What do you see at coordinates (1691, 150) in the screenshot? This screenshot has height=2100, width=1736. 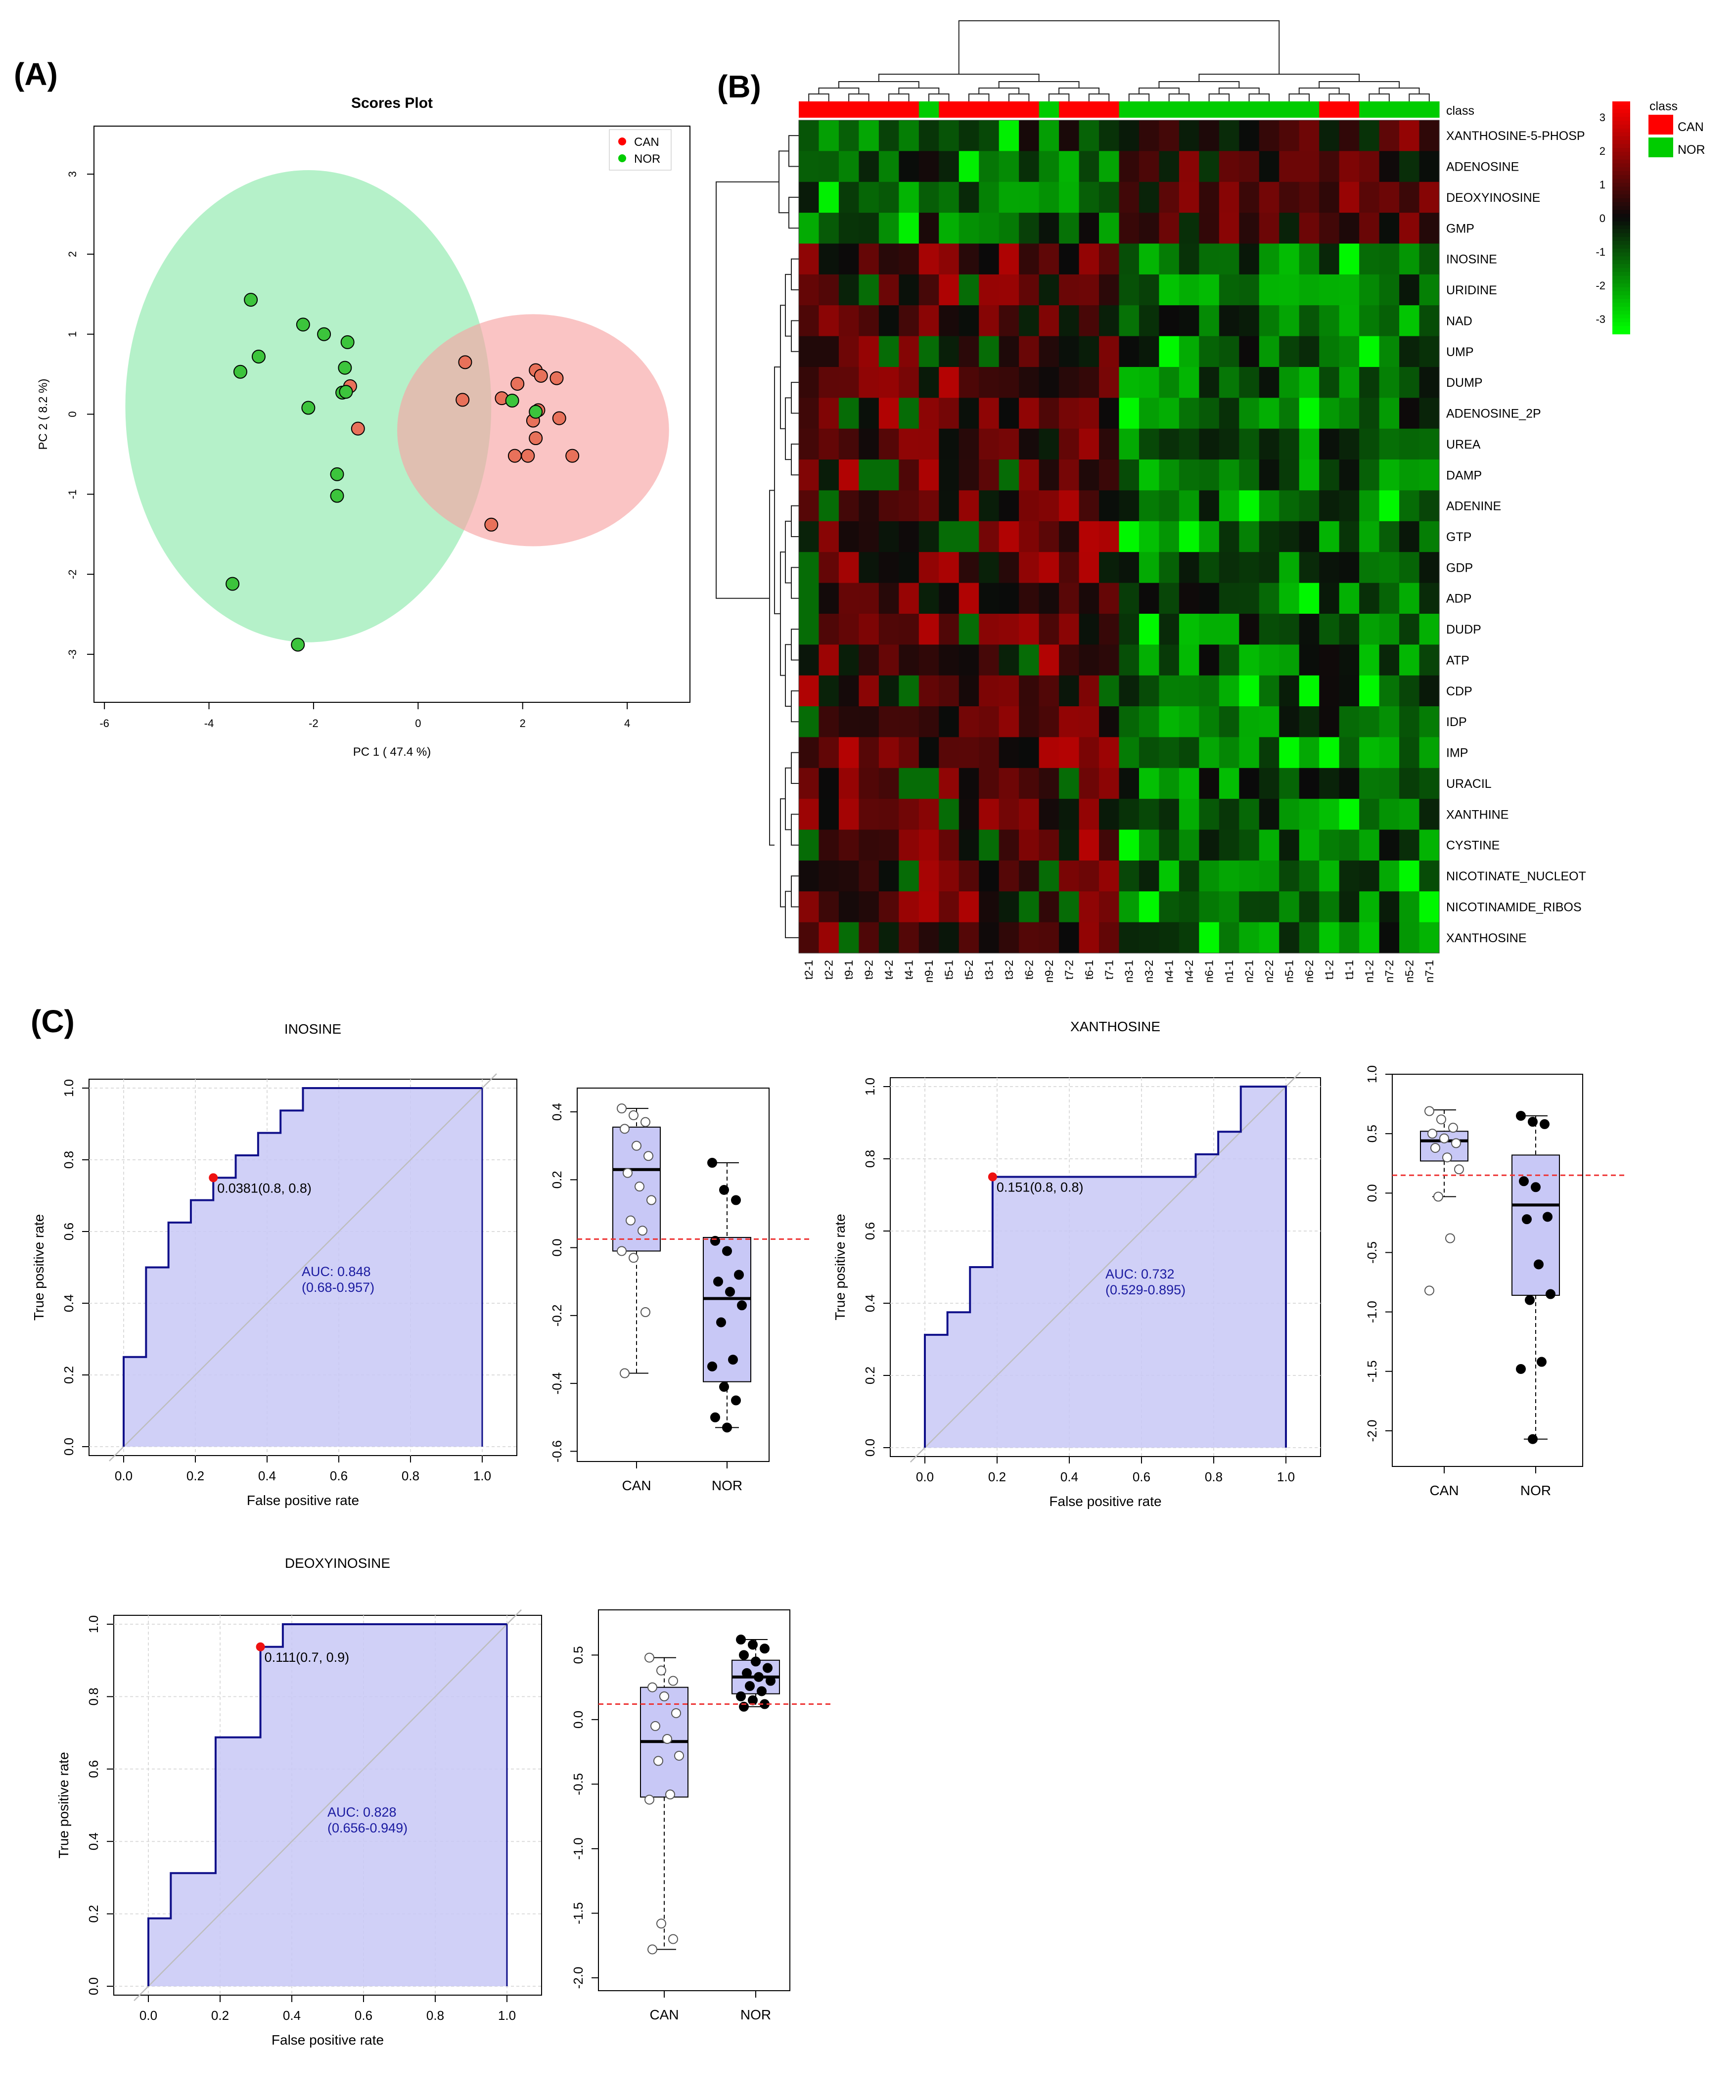 I see `heatmap-legend-label: NOR` at bounding box center [1691, 150].